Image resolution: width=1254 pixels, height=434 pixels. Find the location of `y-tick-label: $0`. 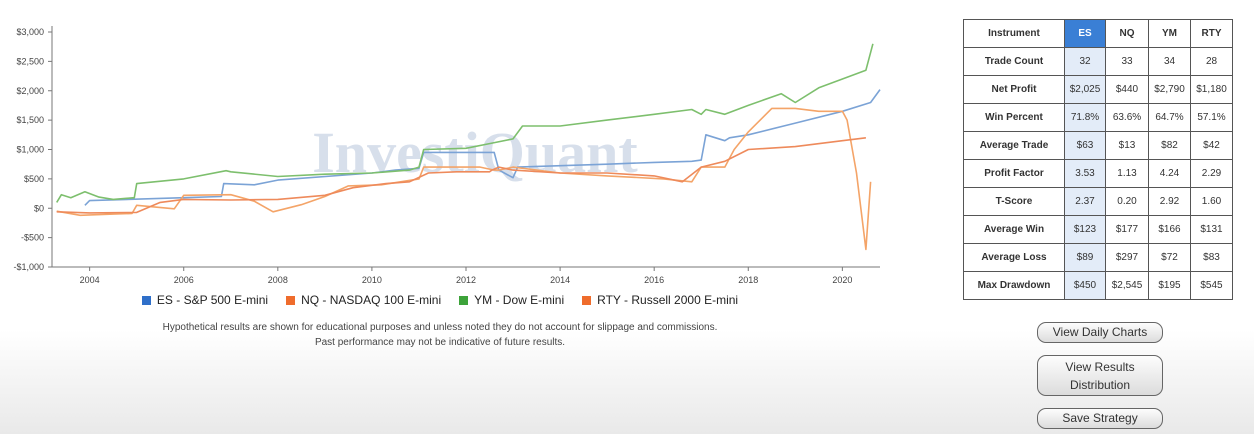

y-tick-label: $0 is located at coordinates (39, 208).